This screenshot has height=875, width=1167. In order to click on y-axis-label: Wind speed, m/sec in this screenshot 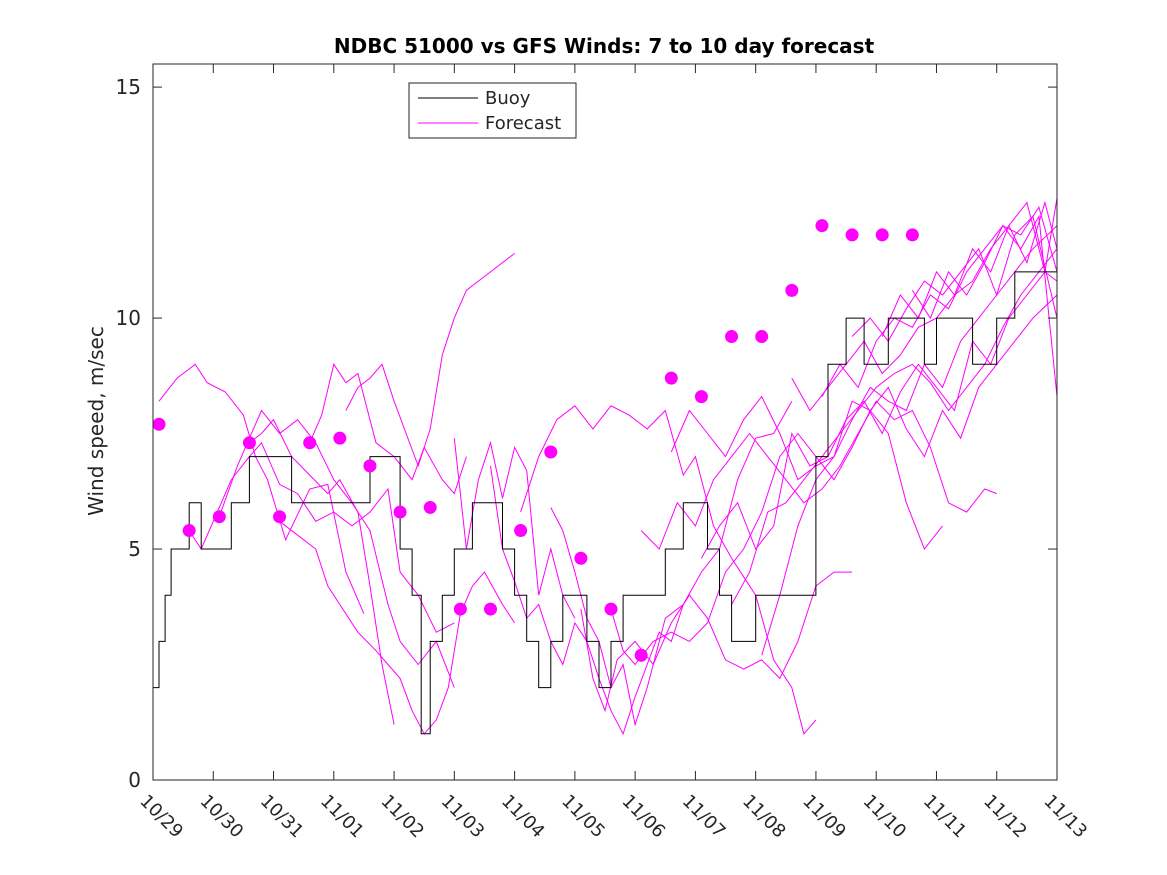, I will do `click(96, 421)`.